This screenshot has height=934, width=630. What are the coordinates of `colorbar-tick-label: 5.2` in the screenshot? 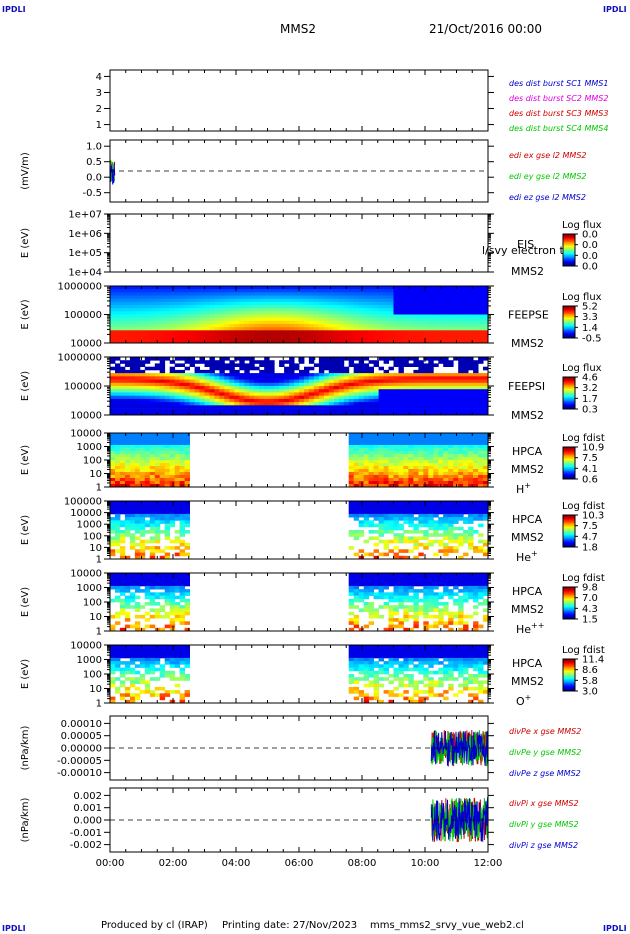 It's located at (590, 307).